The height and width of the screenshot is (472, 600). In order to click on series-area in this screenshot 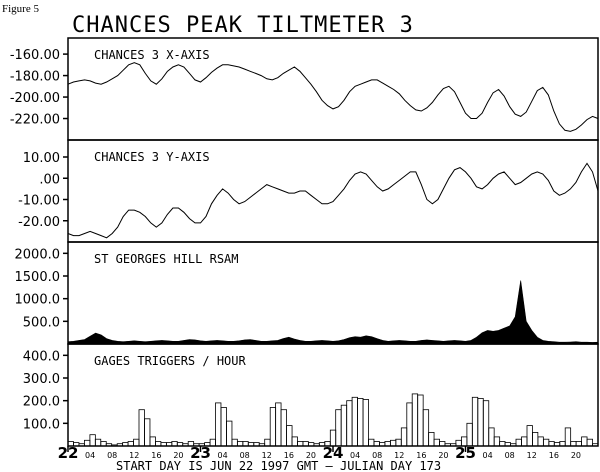, I will do `click(333, 312)`.